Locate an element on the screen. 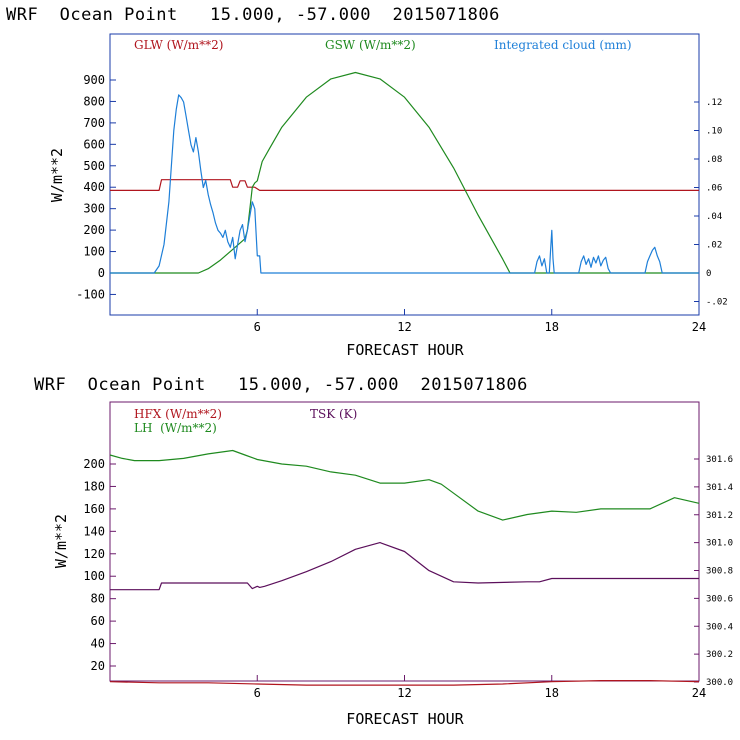 The height and width of the screenshot is (740, 740). top-ytick-label: 600 is located at coordinates (94, 144).